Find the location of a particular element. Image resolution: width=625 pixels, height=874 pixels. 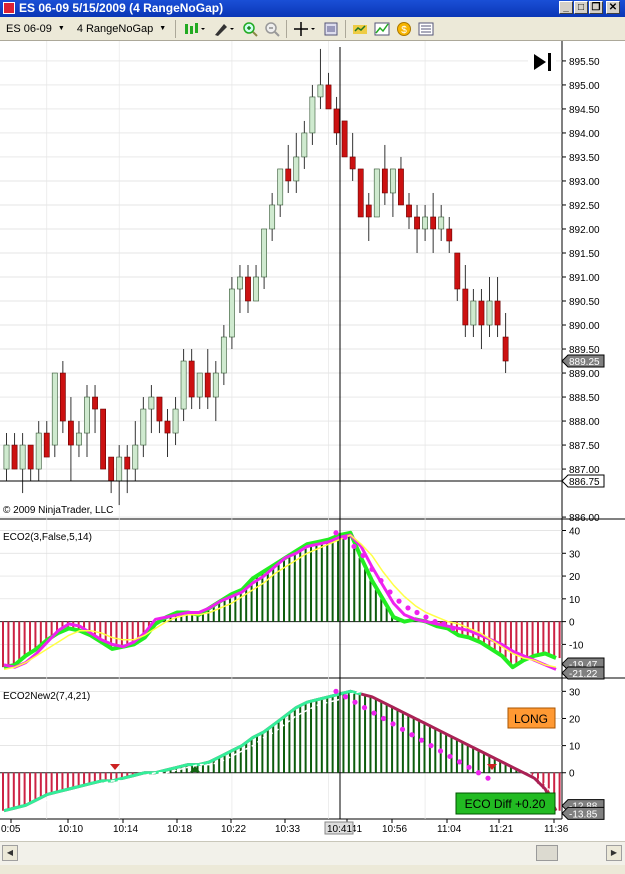

crosshair-icon is located at coordinates (305, 29).